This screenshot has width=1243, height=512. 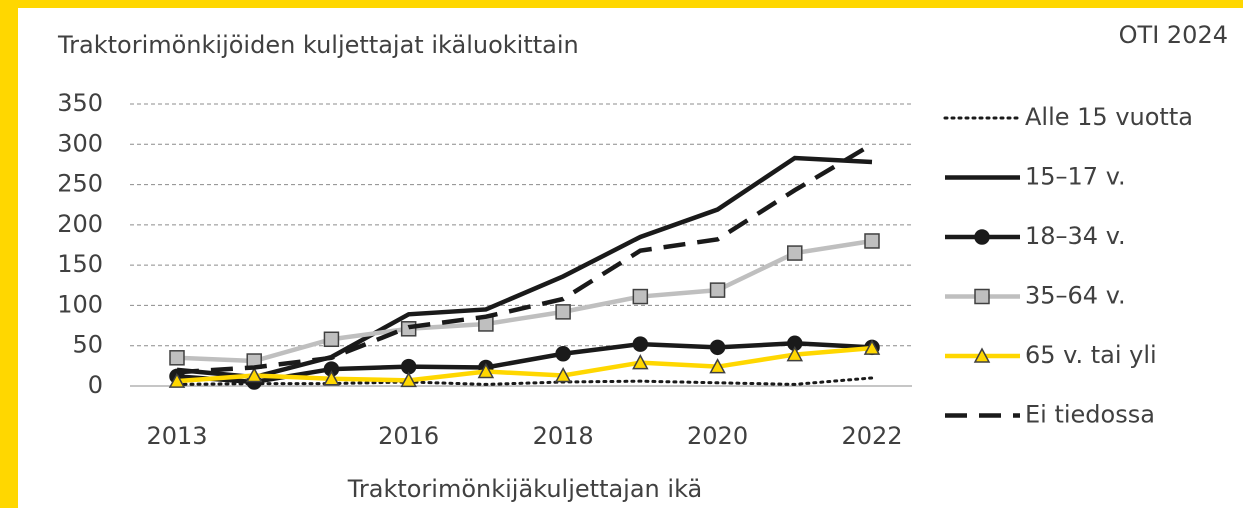 I want to click on legend-label: 65 v. tai yli, so click(x=1091, y=355).